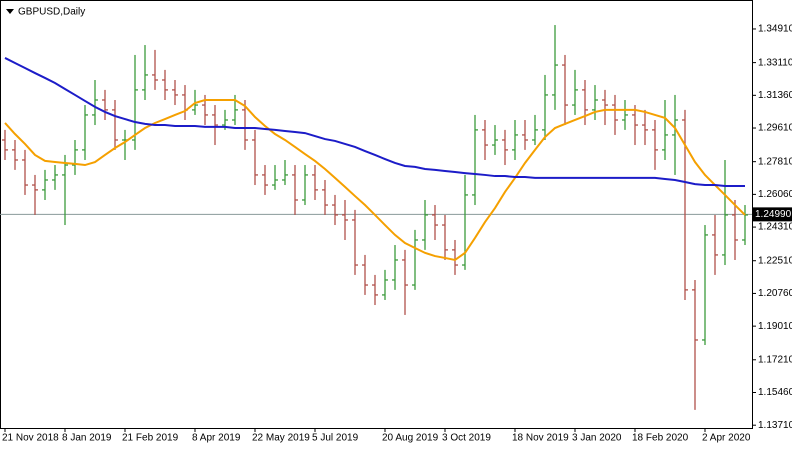 The image size is (792, 449). I want to click on y-tick-label: 1.15460, so click(775, 392).